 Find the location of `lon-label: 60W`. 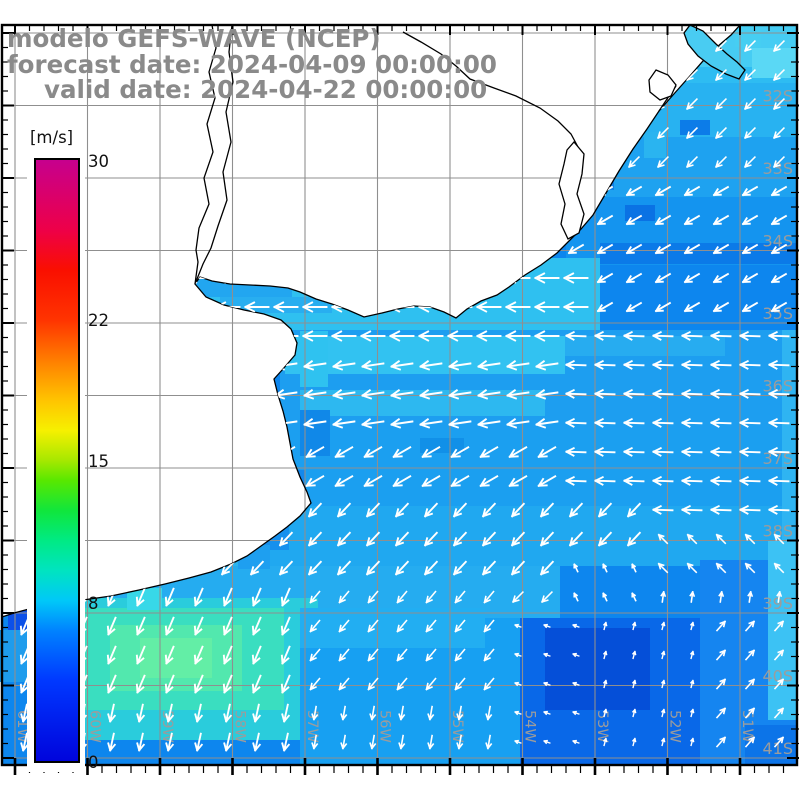

lon-label: 60W is located at coordinates (95, 726).